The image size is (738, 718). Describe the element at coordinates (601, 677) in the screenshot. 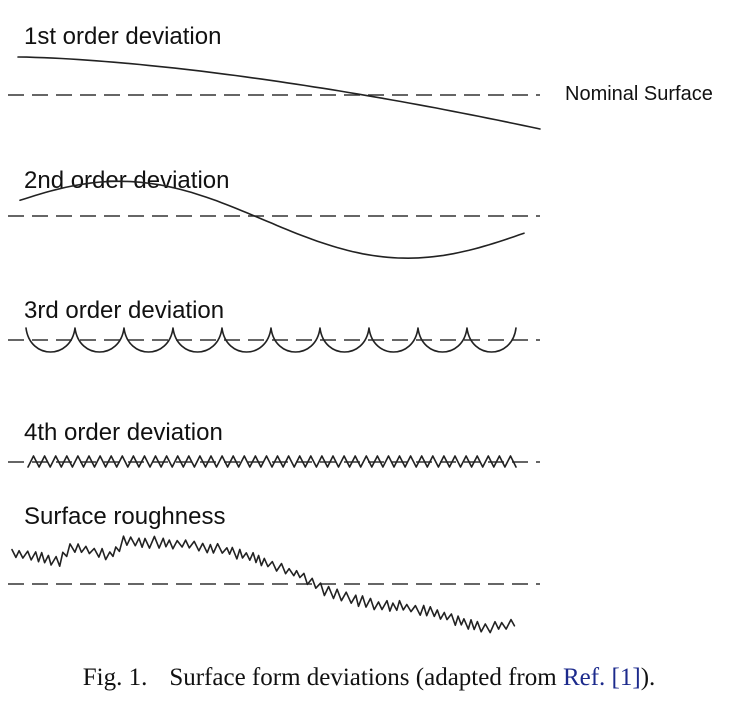

I see `caption-reference-link: Ref. [1]` at that location.